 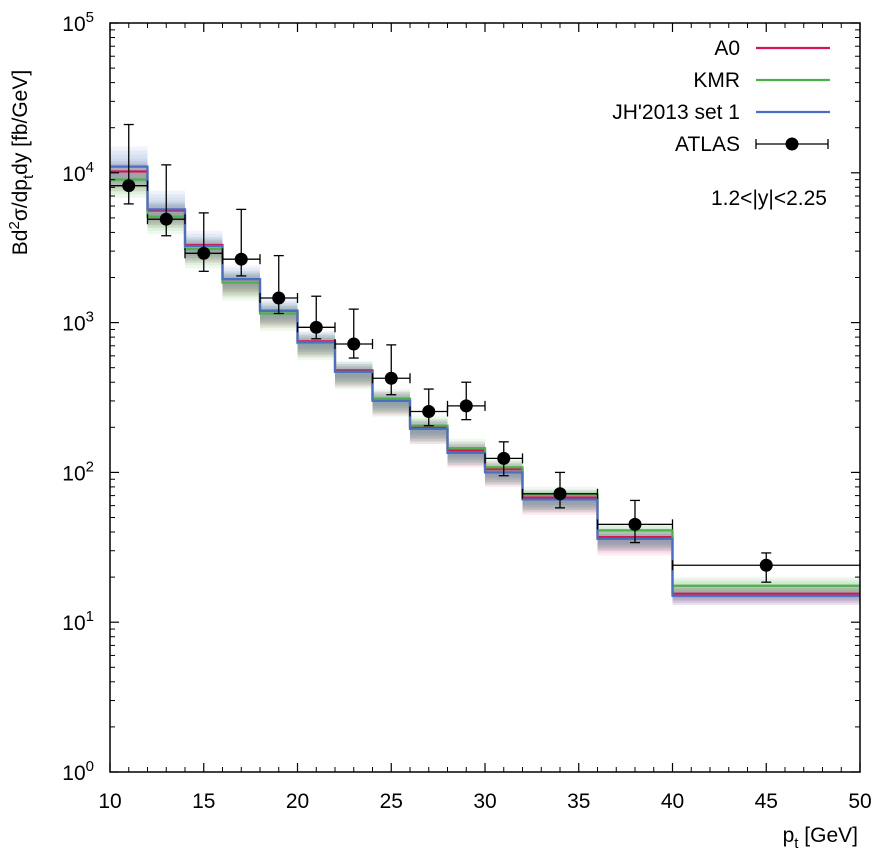 I want to click on x-tick-label-15: 15, so click(x=203, y=801).